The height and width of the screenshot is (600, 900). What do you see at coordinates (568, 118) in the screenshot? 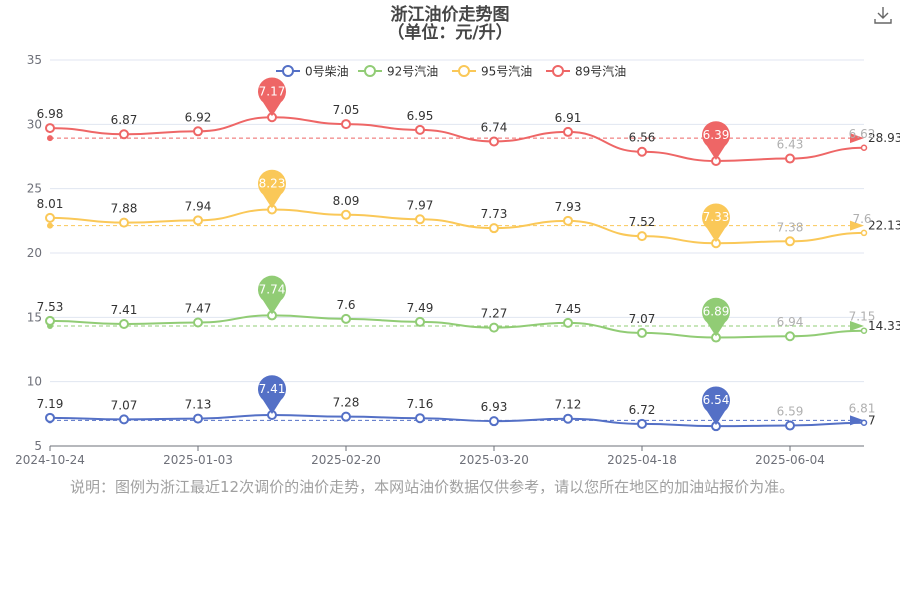
I see `data-label: 6.91` at bounding box center [568, 118].